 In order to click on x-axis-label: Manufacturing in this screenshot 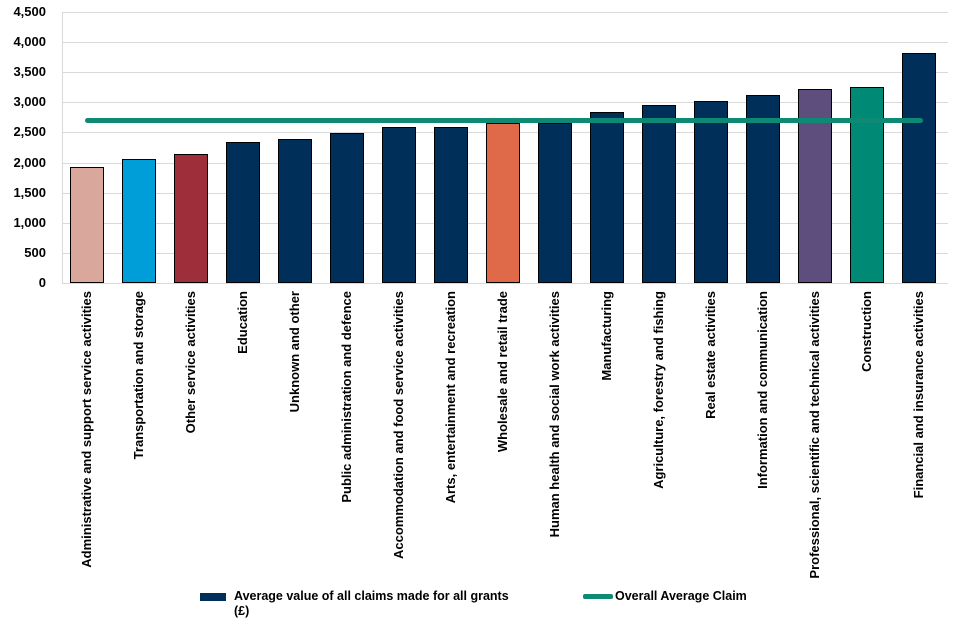, I will do `click(606, 336)`.